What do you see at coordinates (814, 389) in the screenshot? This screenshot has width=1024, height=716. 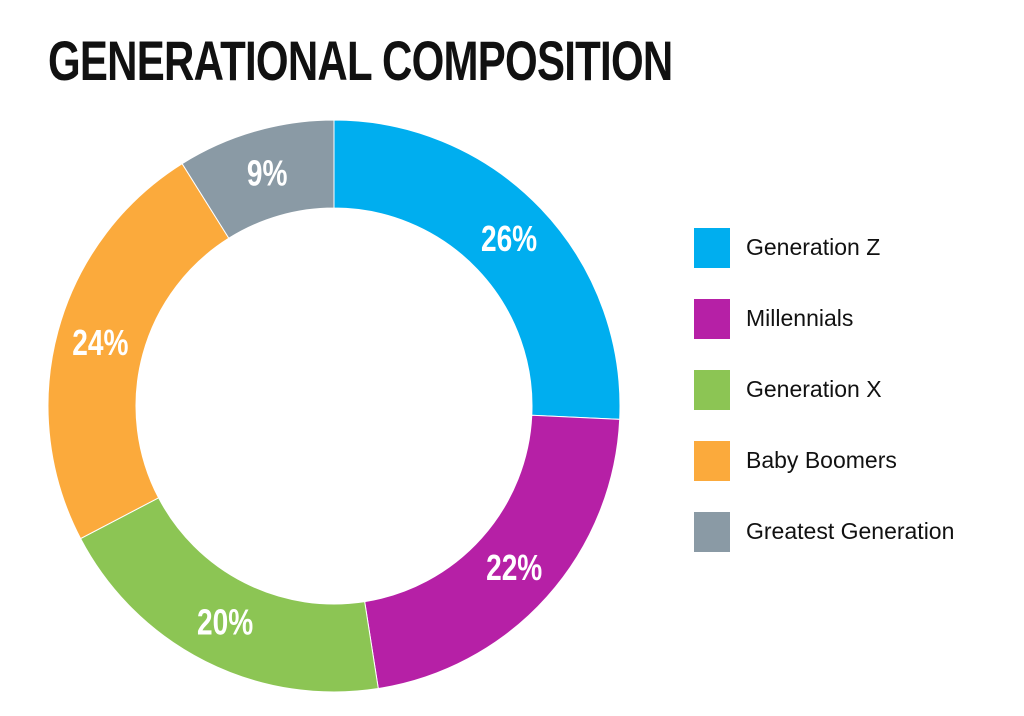 I see `legend-label: Generation X` at bounding box center [814, 389].